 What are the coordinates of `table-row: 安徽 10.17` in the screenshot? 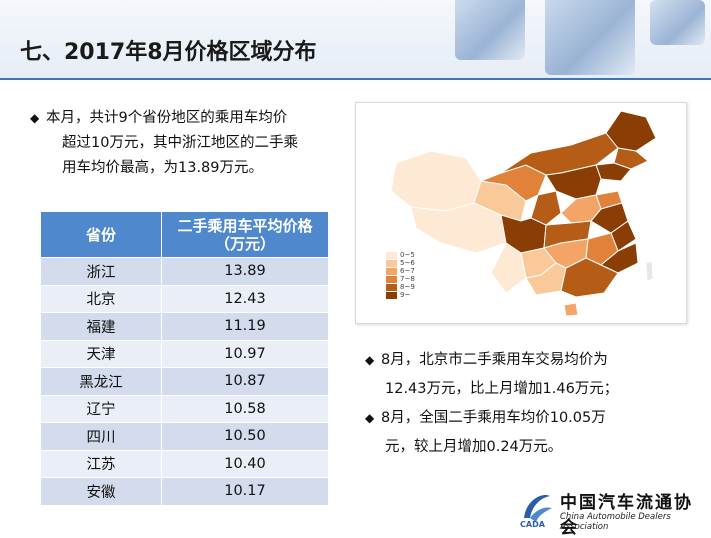 It's located at (184, 491).